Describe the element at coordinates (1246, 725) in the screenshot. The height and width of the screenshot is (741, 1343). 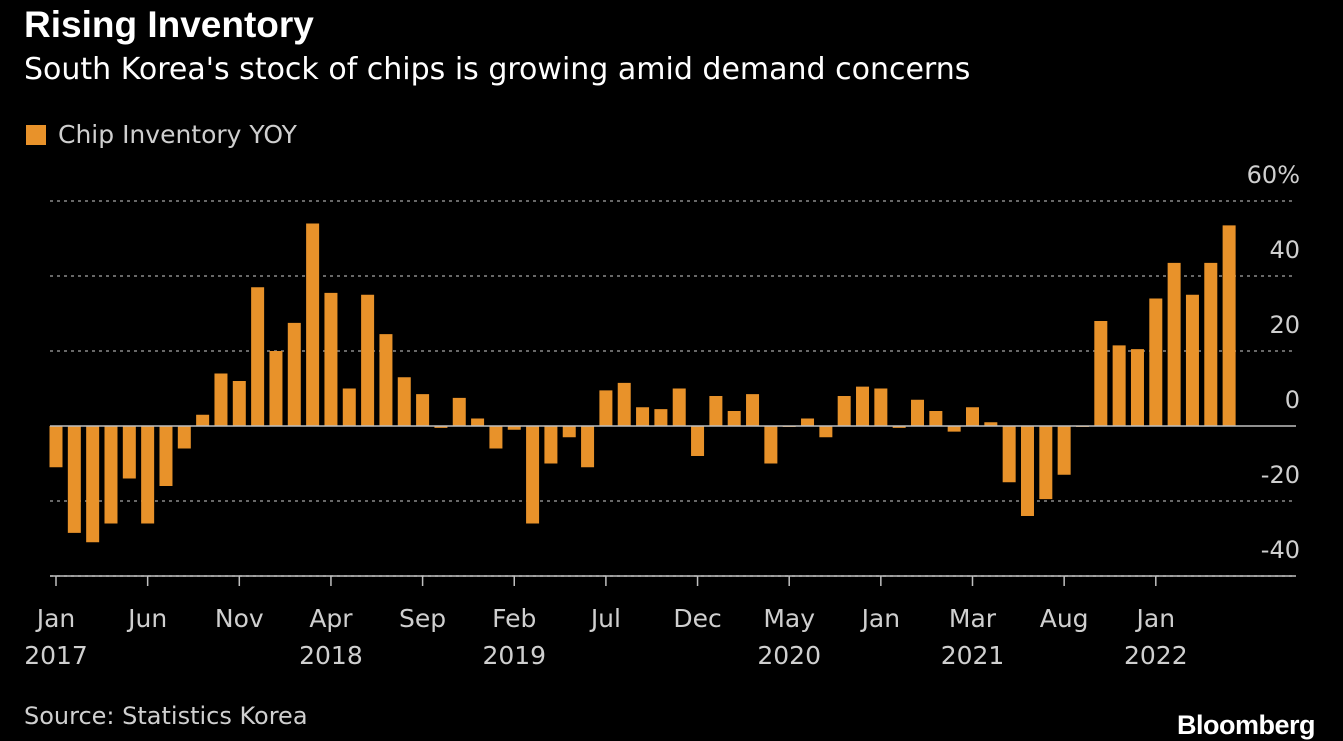
I see `bloomberg-logo: Bloomberg` at that location.